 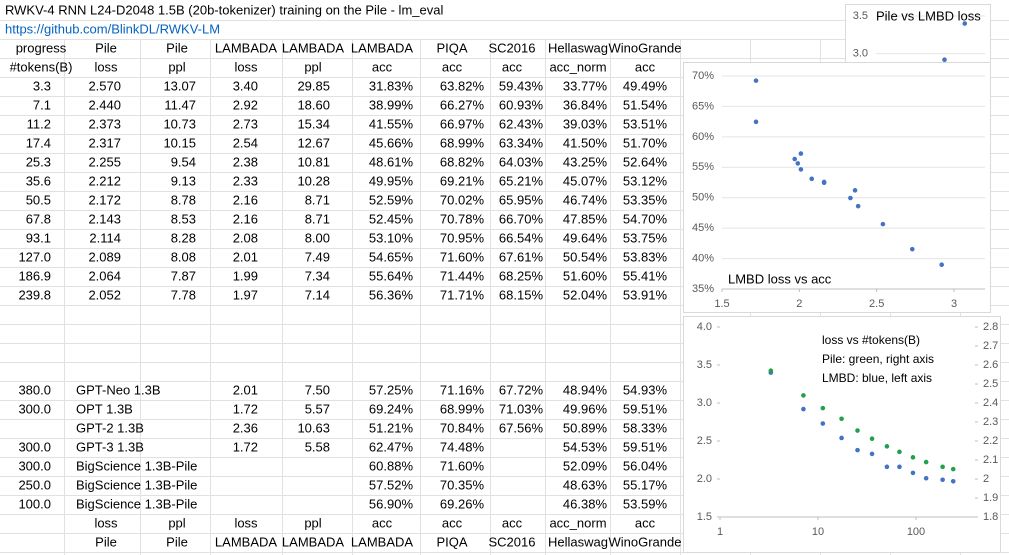 What do you see at coordinates (136, 503) in the screenshot?
I see `model-name: BigScience 1.3B-Pile` at bounding box center [136, 503].